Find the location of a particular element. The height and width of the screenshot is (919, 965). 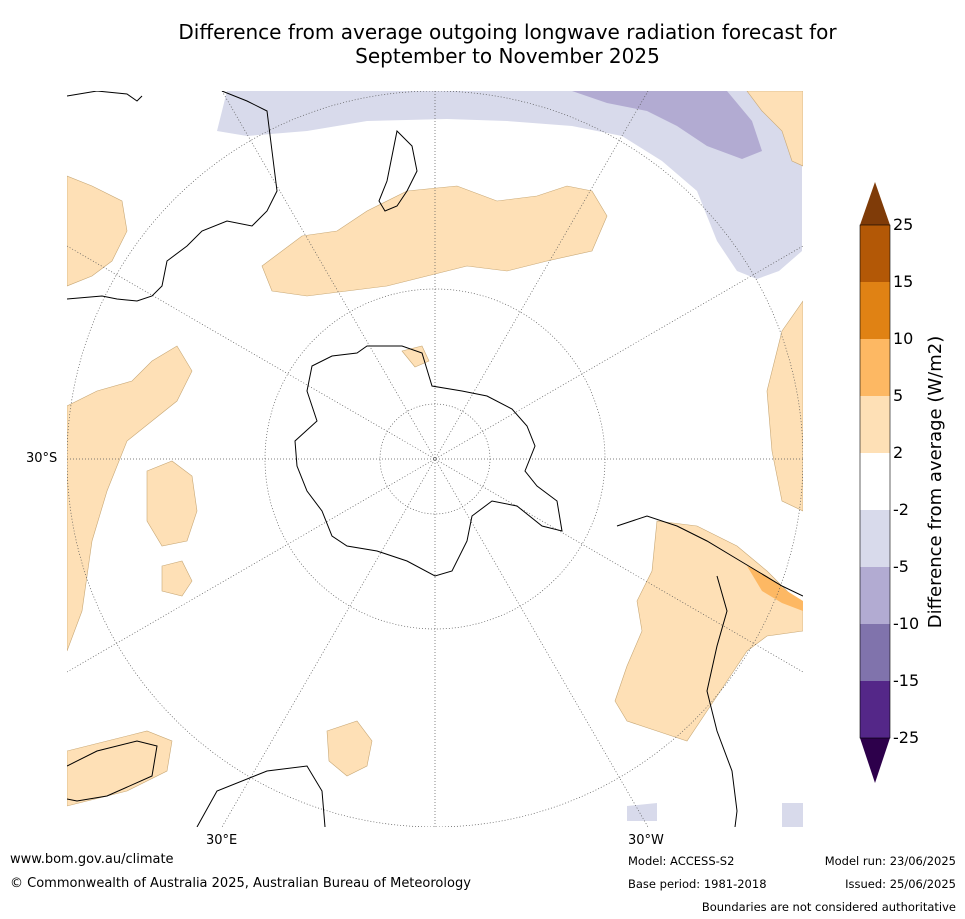

anomaly-plus2-antarctica-edge is located at coordinates (415, 356).